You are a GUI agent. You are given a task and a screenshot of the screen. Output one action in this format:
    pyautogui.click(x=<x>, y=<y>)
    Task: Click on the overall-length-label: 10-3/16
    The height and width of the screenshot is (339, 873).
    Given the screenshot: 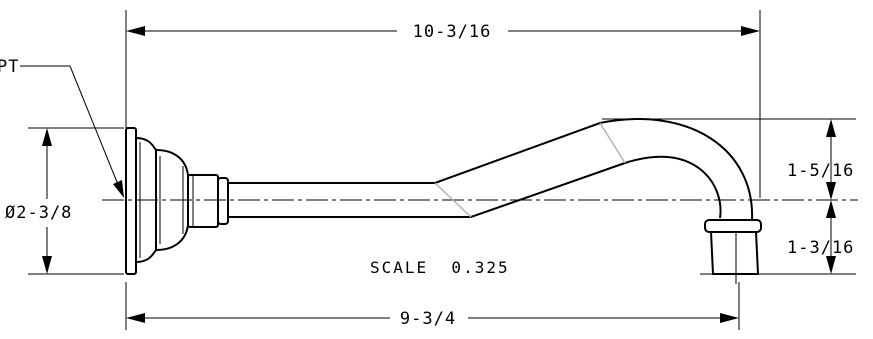 What is the action you would take?
    pyautogui.click(x=452, y=32)
    